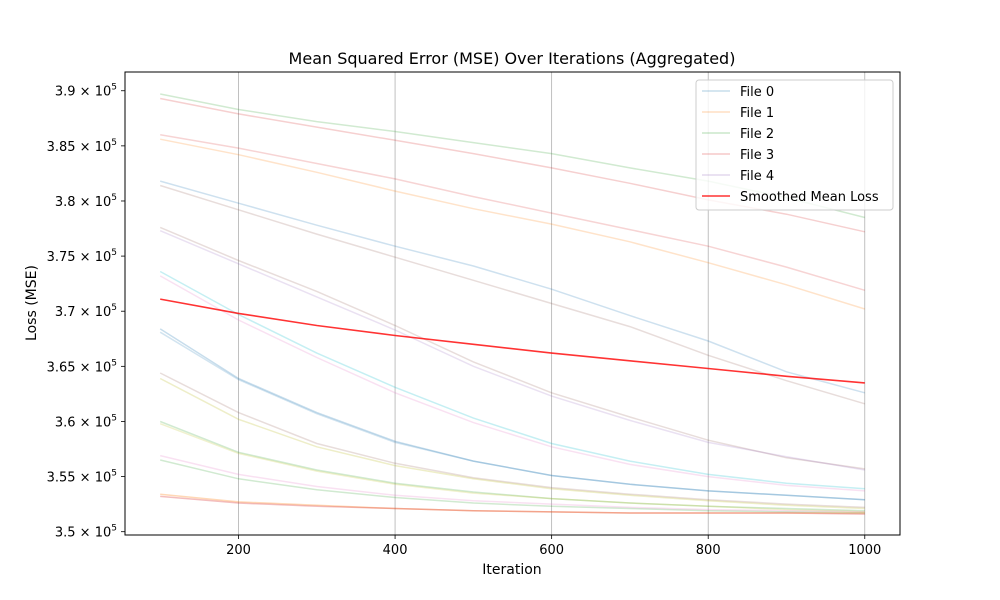 The height and width of the screenshot is (600, 1000). I want to click on y-tick-mantissa: 3.9, so click(65, 92).